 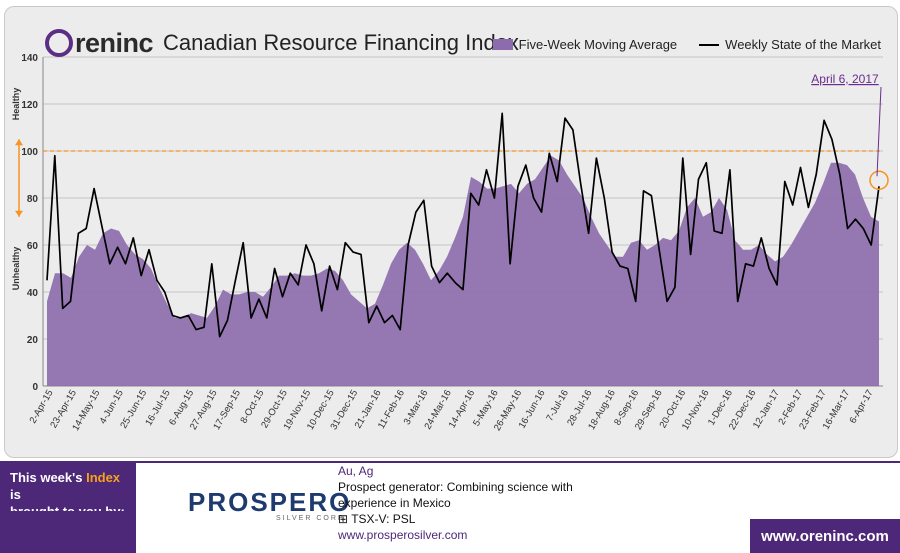 What do you see at coordinates (312, 518) in the screenshot?
I see `prospero-logo-subtext: SILVER CORP.` at bounding box center [312, 518].